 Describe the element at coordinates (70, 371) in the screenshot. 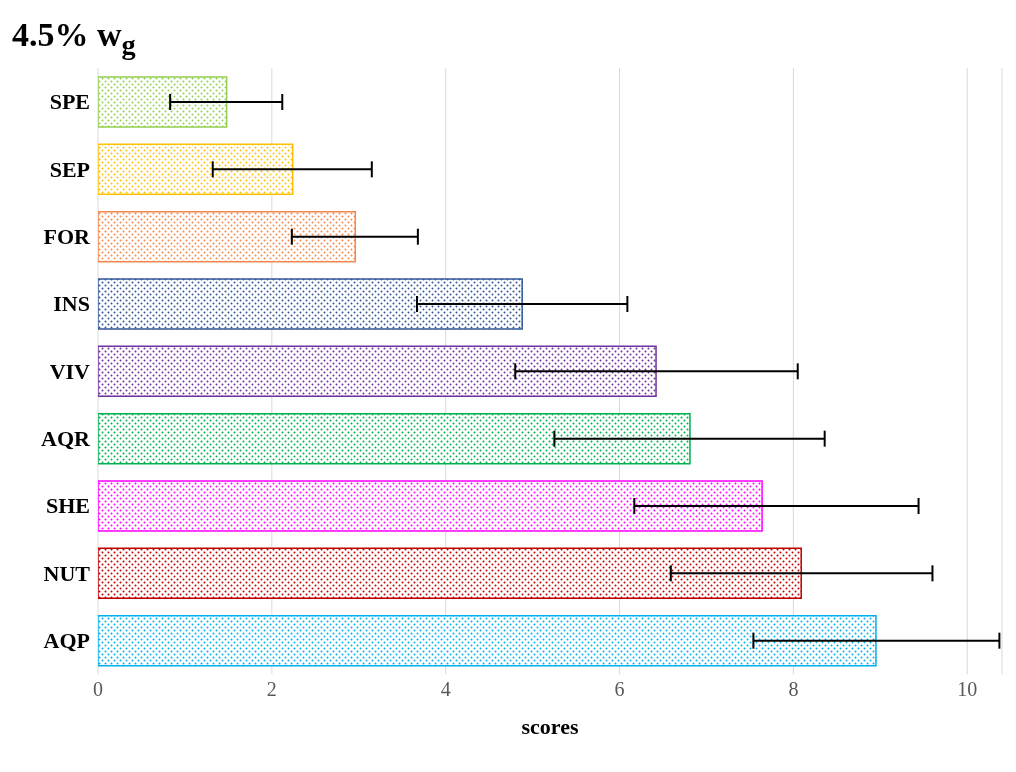

I see `y-tick-label: VIV` at that location.